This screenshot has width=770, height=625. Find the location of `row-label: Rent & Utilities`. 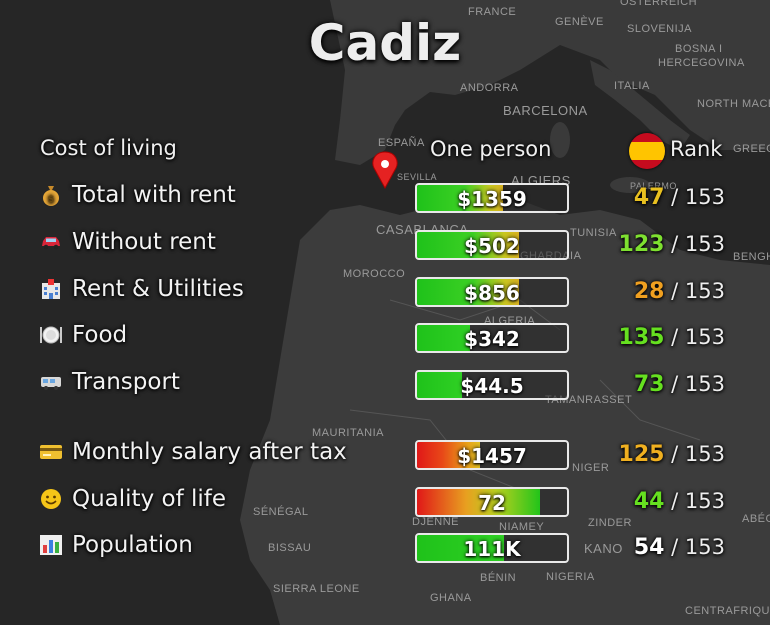

row-label: Rent & Utilities is located at coordinates (141, 289).